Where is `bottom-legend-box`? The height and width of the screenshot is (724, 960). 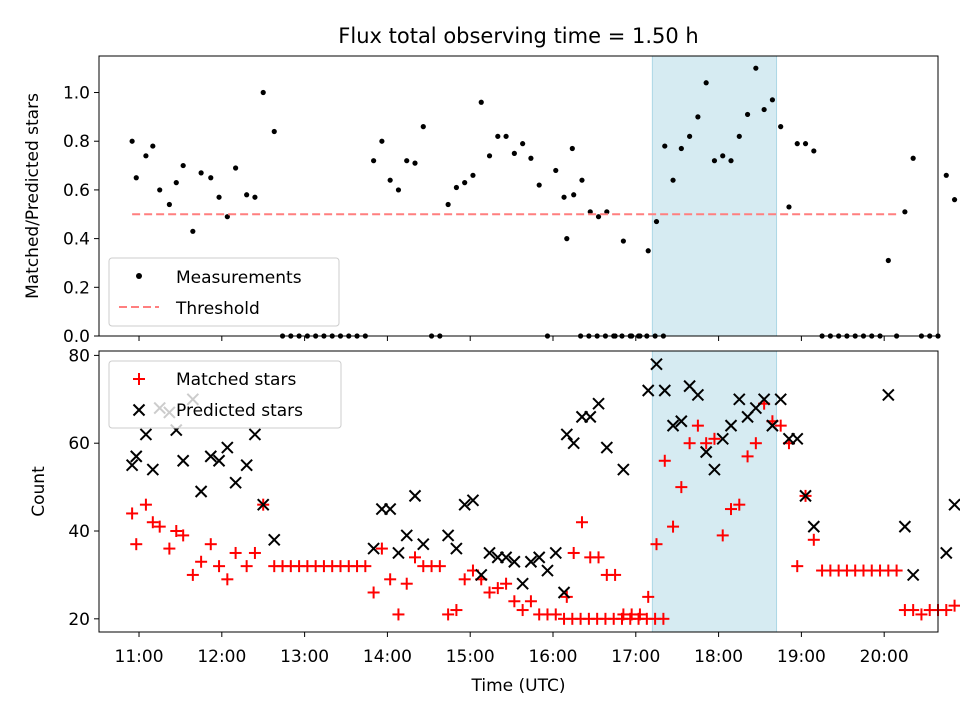 bottom-legend-box is located at coordinates (225, 394).